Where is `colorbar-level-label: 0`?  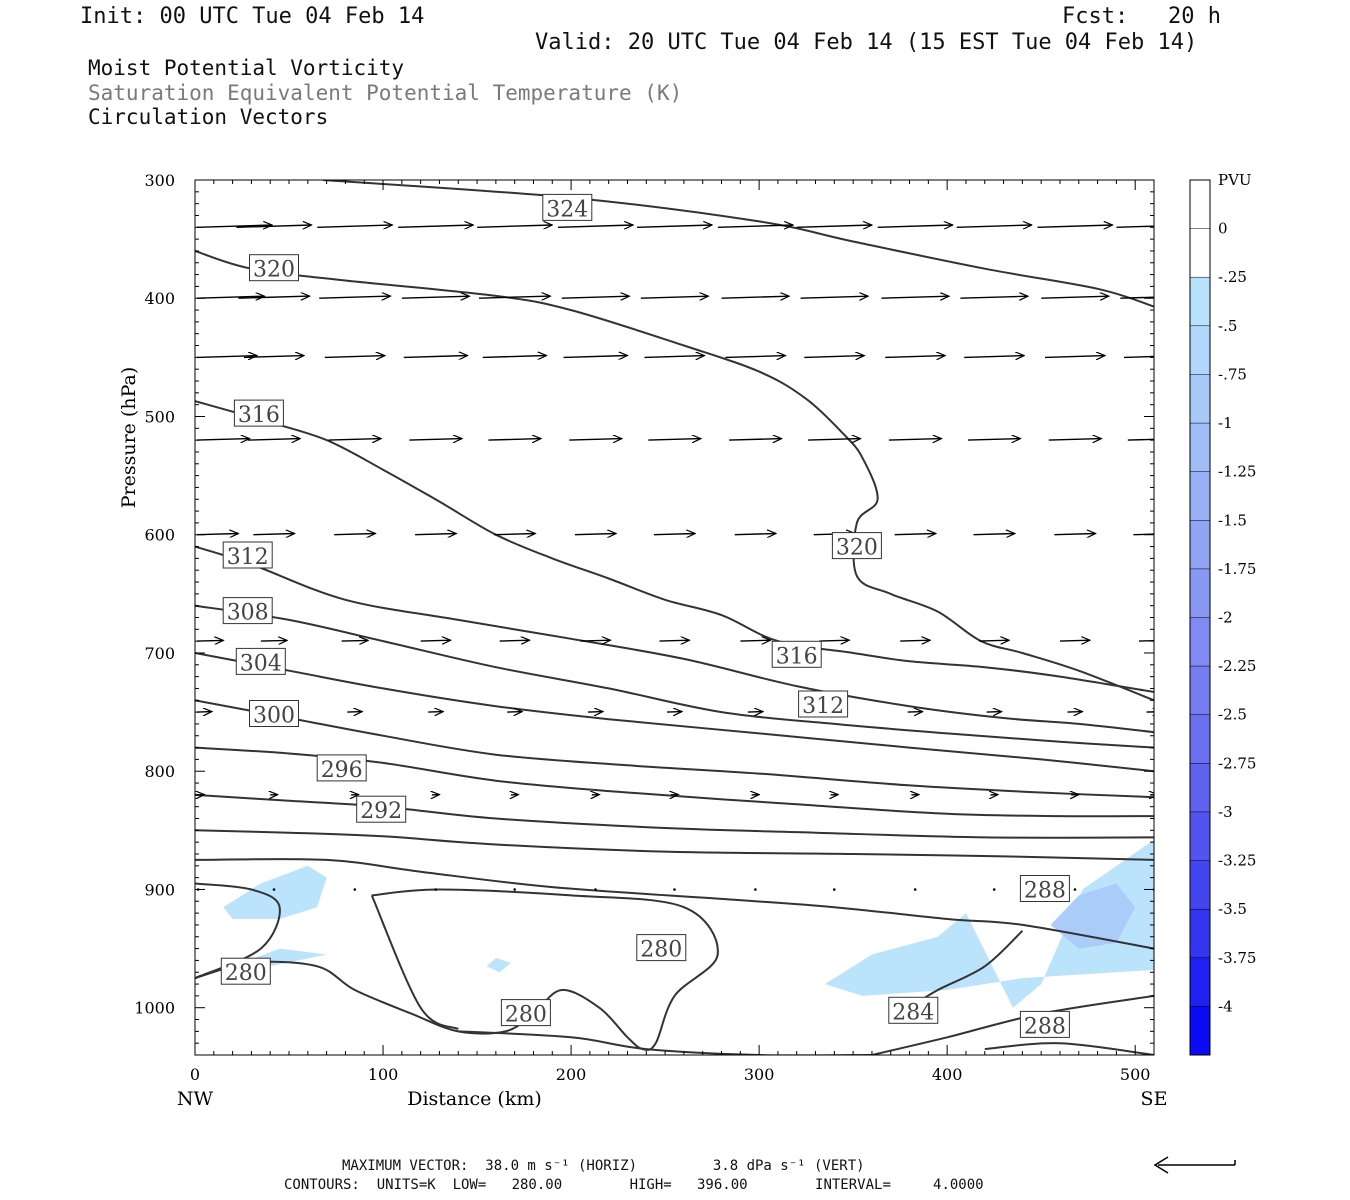 colorbar-level-label: 0 is located at coordinates (1223, 229).